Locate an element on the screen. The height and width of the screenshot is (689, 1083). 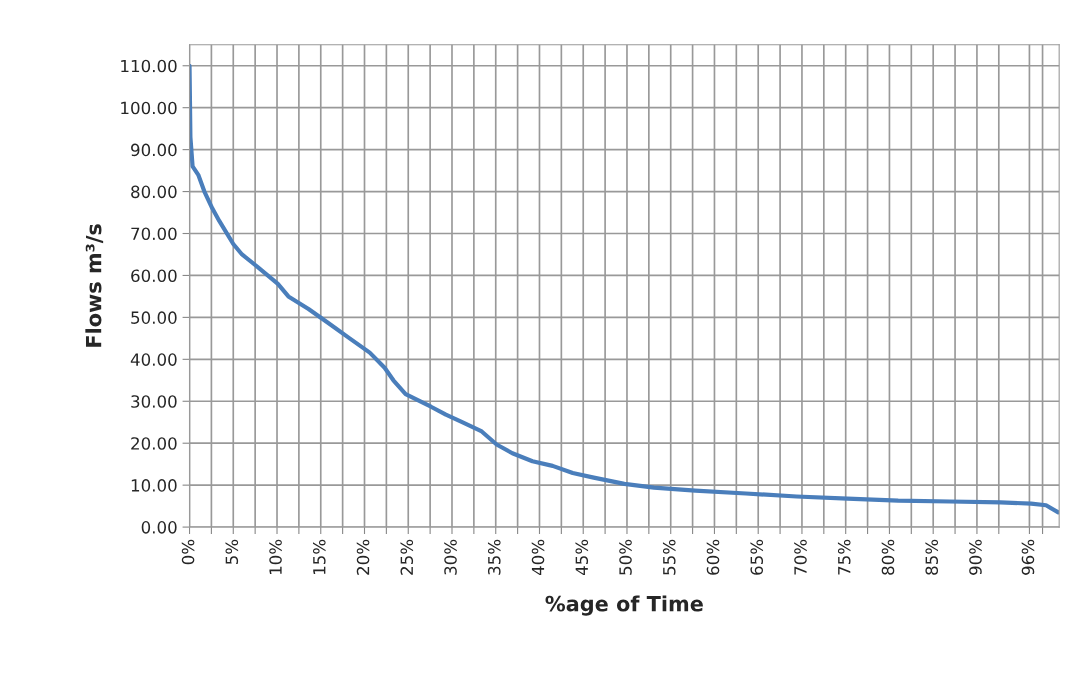
y-tick-label: 90.00 is located at coordinates (154, 150).